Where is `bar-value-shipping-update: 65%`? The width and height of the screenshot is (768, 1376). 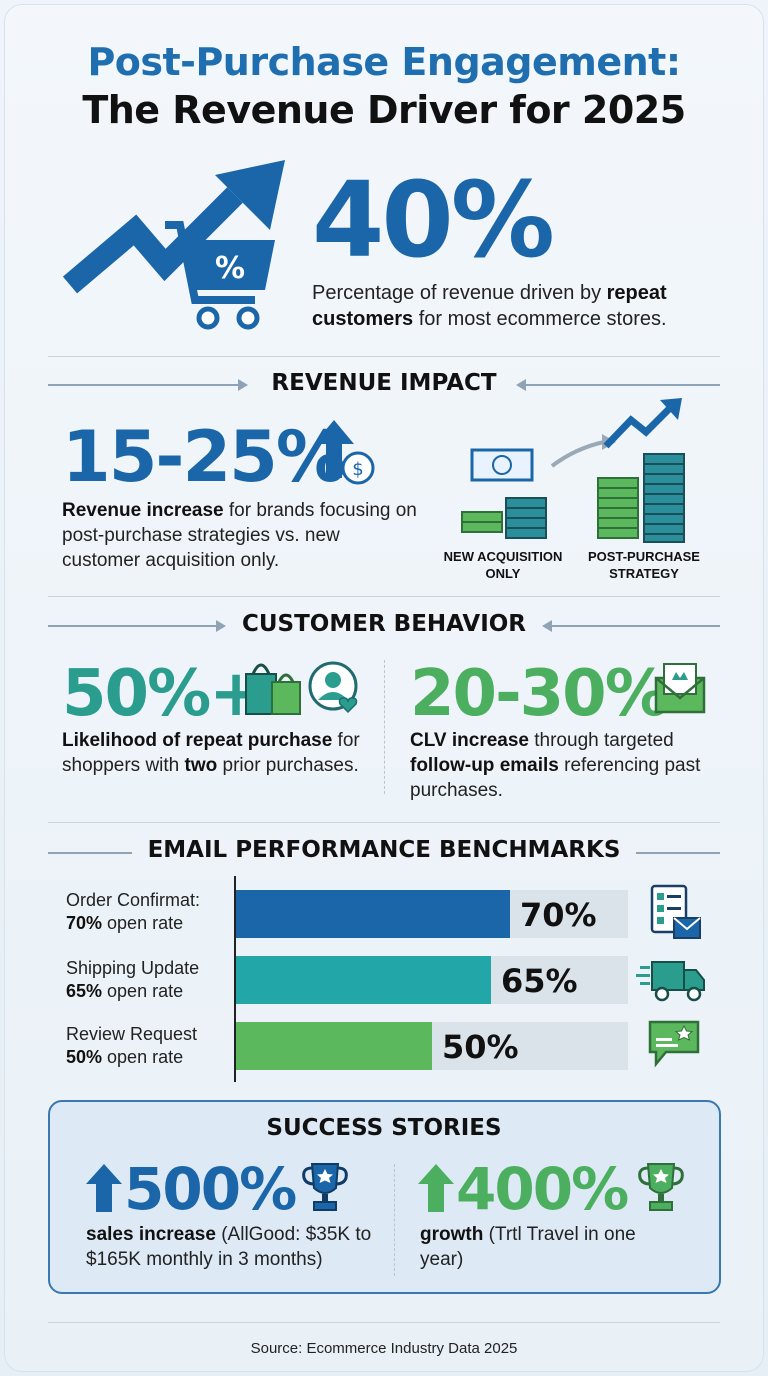 bar-value-shipping-update: 65% is located at coordinates (539, 981).